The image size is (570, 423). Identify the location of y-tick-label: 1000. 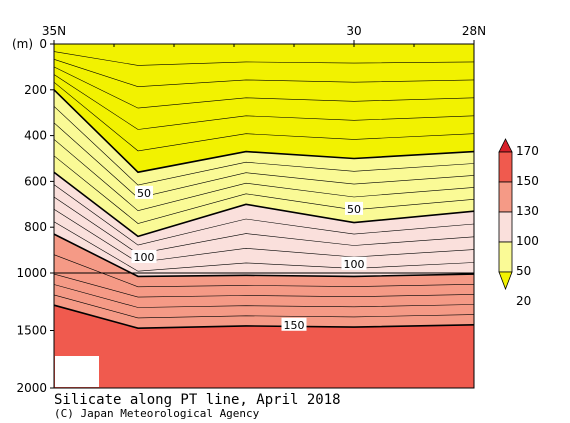
(31, 273).